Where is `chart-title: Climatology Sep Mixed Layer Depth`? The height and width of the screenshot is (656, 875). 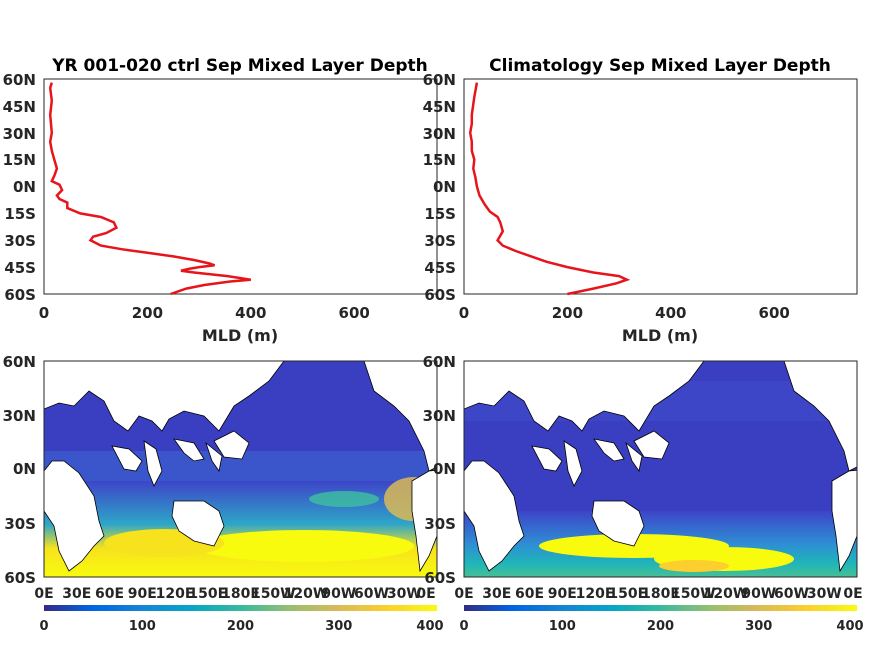
chart-title: Climatology Sep Mixed Layer Depth is located at coordinates (660, 66).